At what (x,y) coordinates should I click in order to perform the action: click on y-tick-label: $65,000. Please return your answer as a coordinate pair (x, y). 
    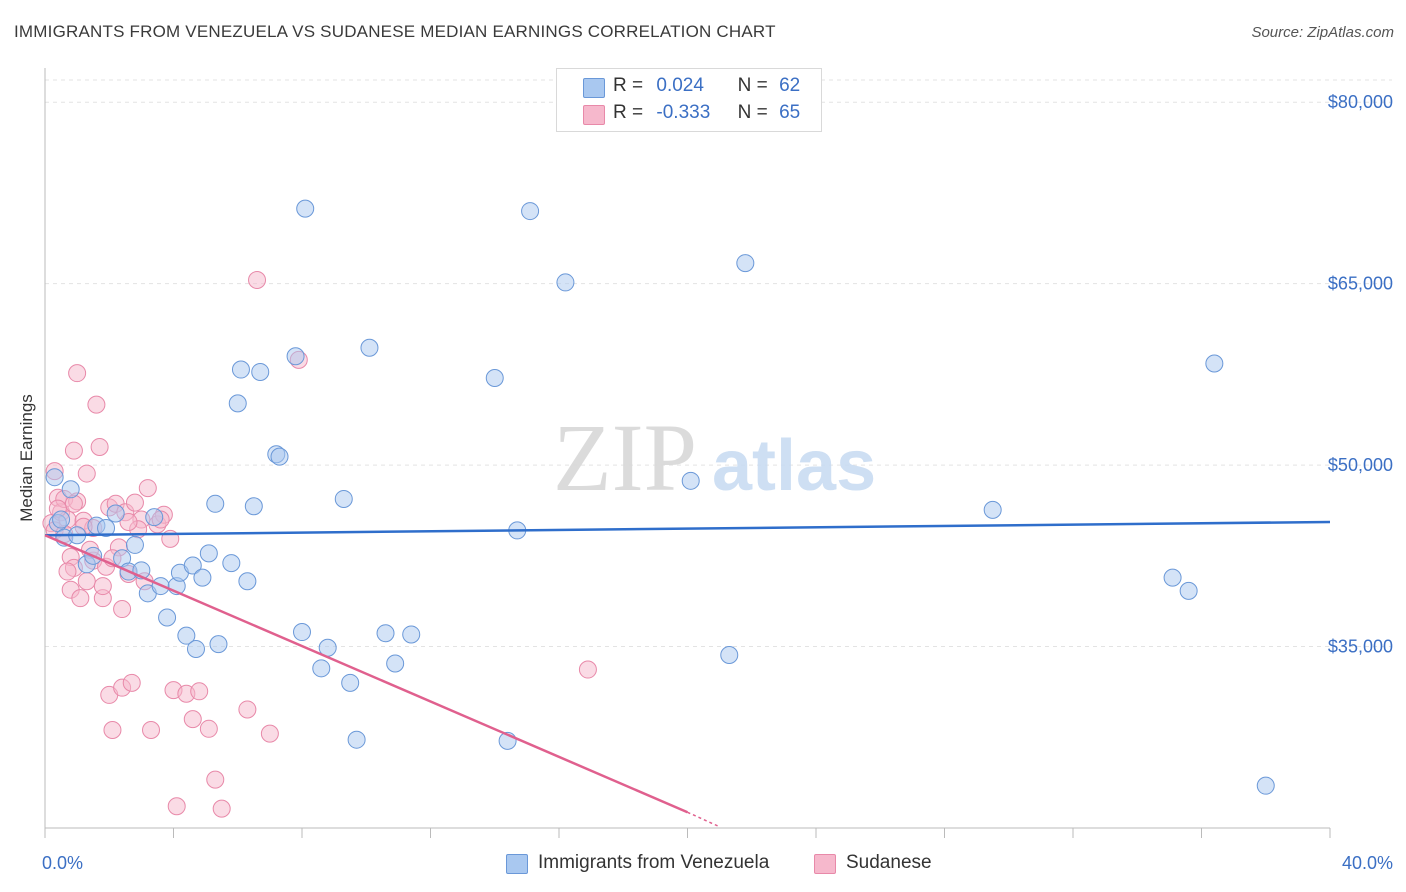
    Looking at the image, I should click on (1360, 284).